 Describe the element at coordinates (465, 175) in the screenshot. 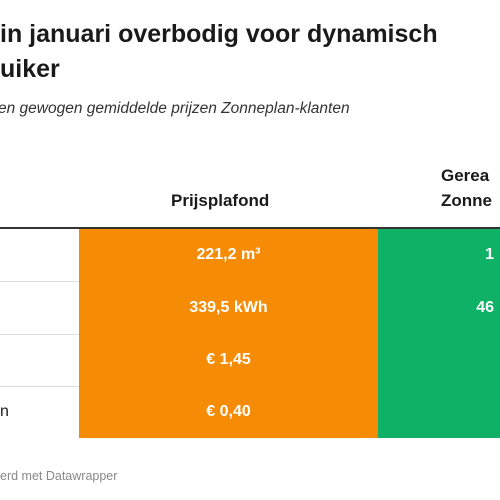

I see `column-header: Gerea` at that location.